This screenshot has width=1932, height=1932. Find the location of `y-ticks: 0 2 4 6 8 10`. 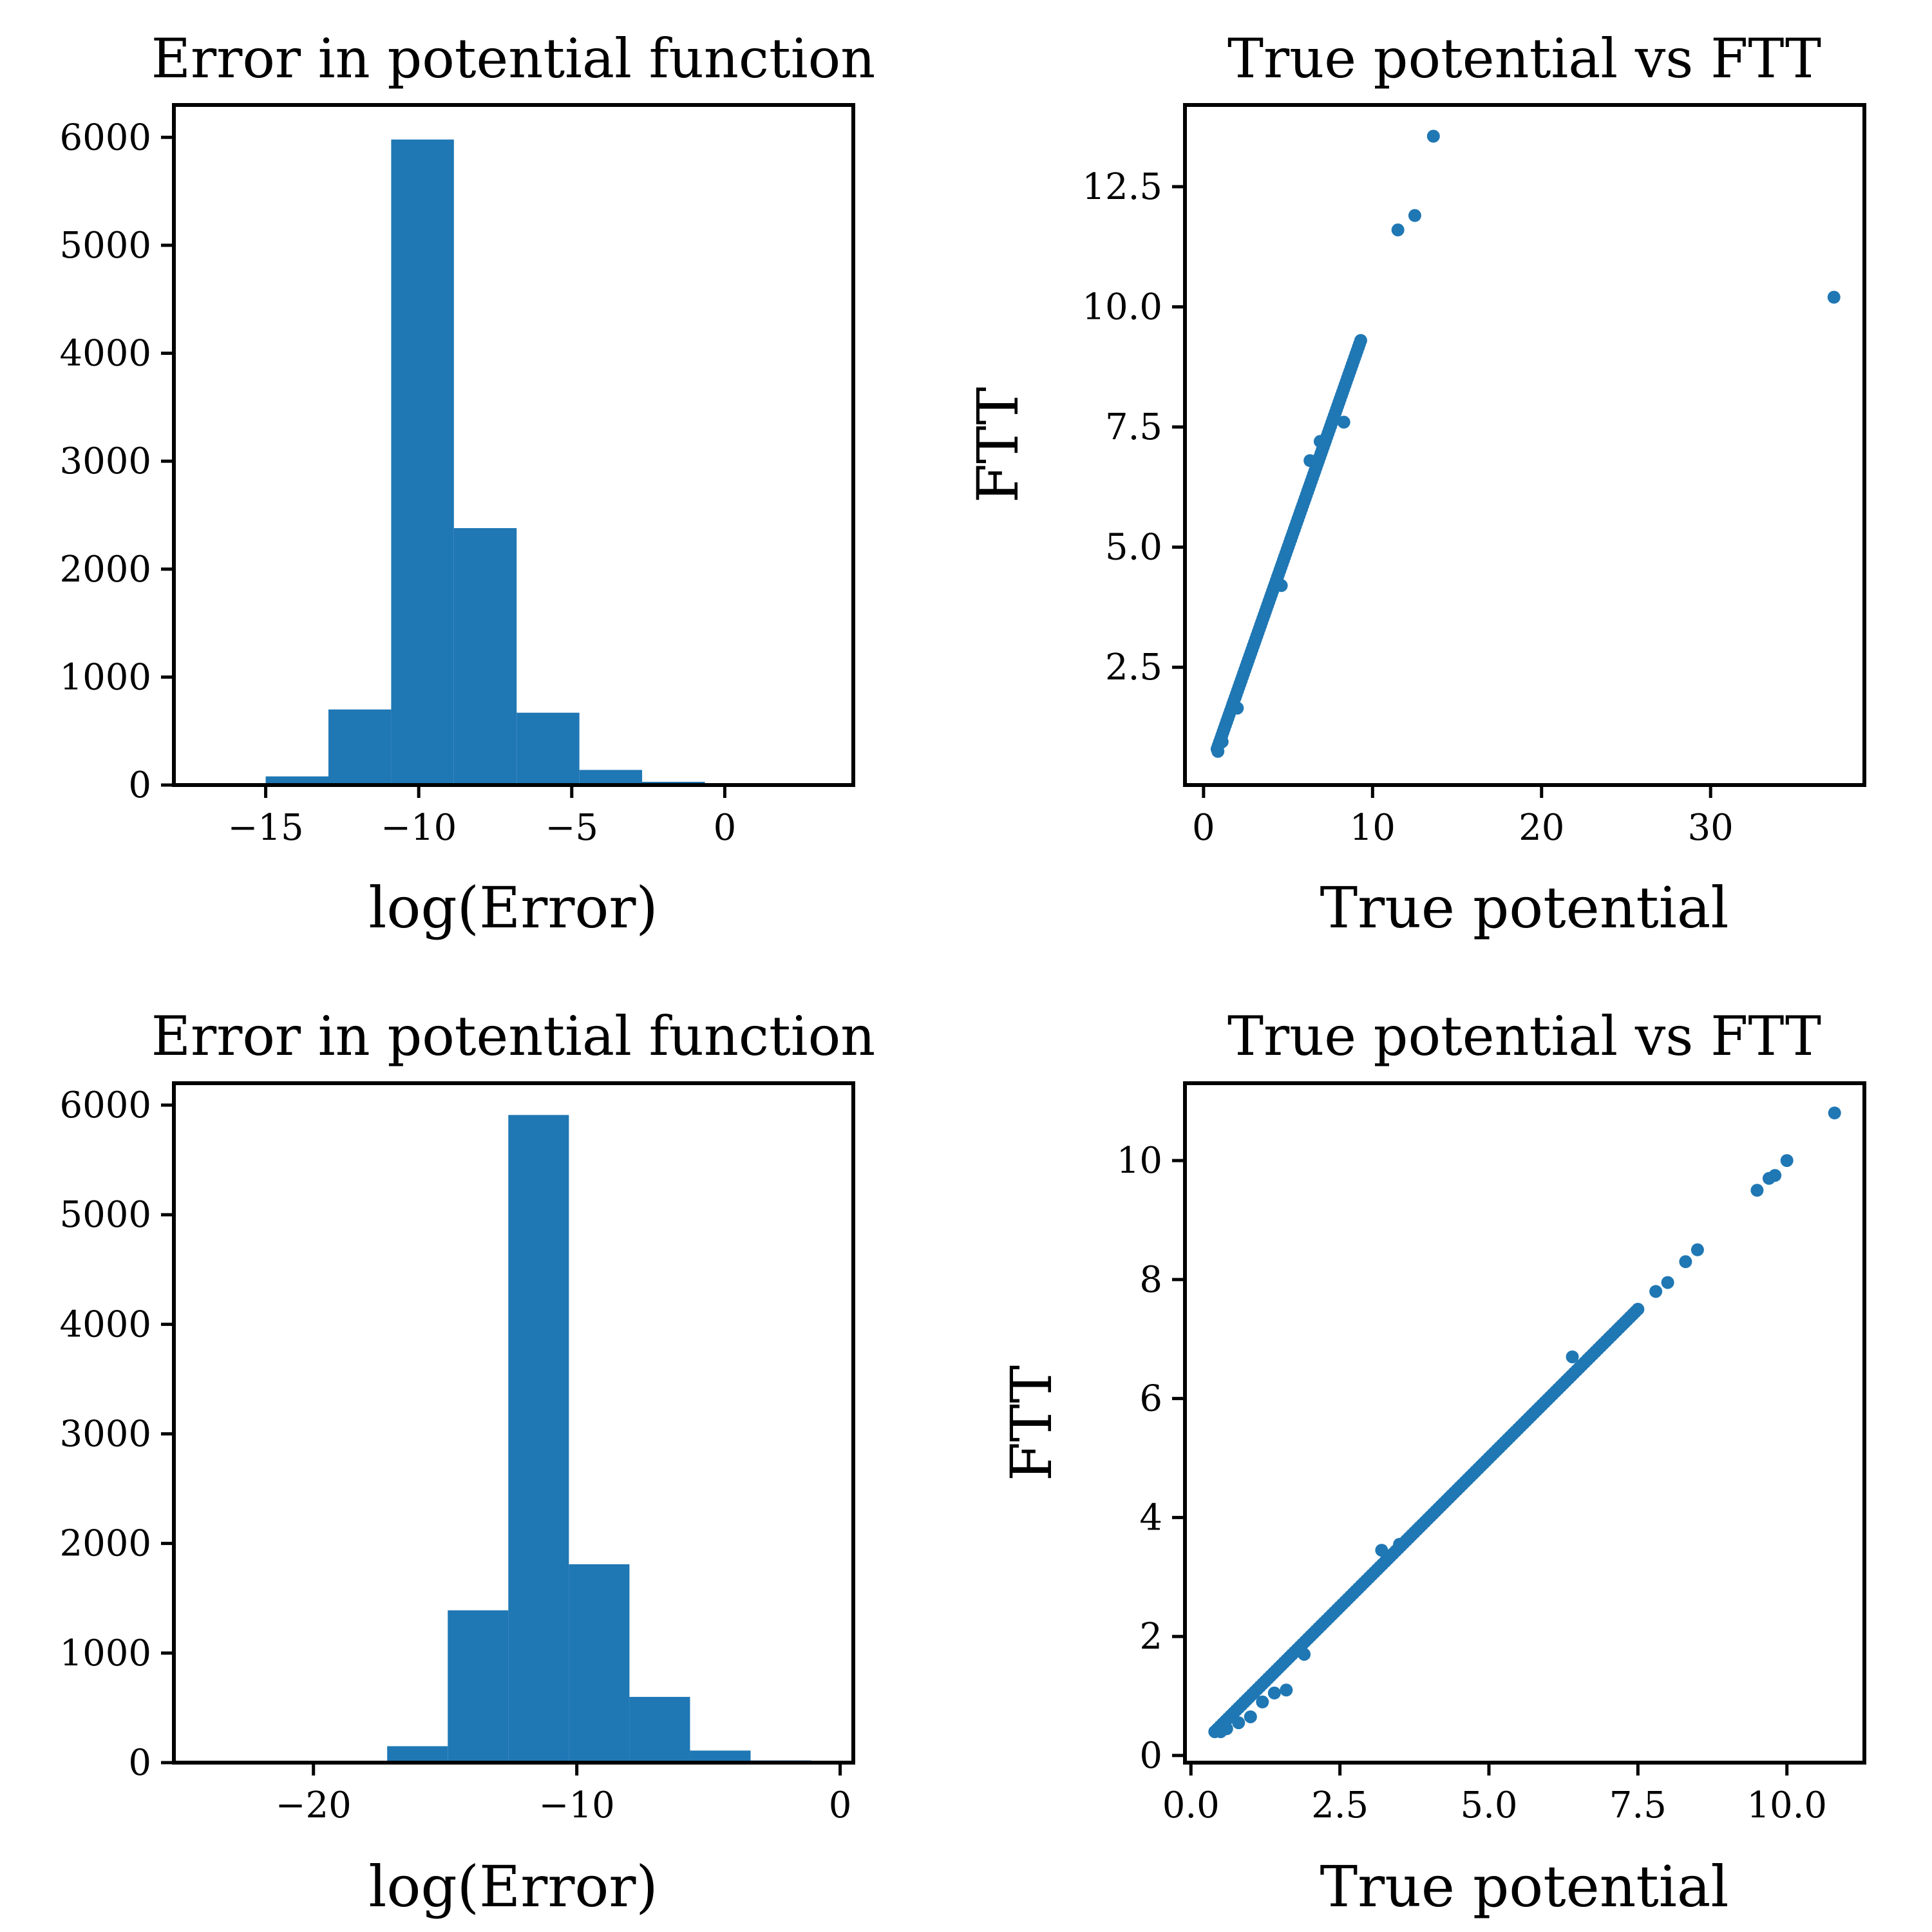

y-ticks: 0 2 4 6 8 10 is located at coordinates (1151, 1459).